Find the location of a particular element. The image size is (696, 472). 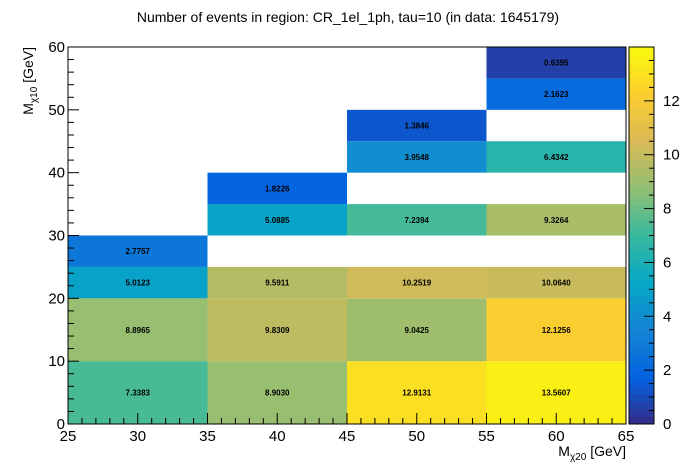

colorbar-tick-label: 0 is located at coordinates (667, 424).